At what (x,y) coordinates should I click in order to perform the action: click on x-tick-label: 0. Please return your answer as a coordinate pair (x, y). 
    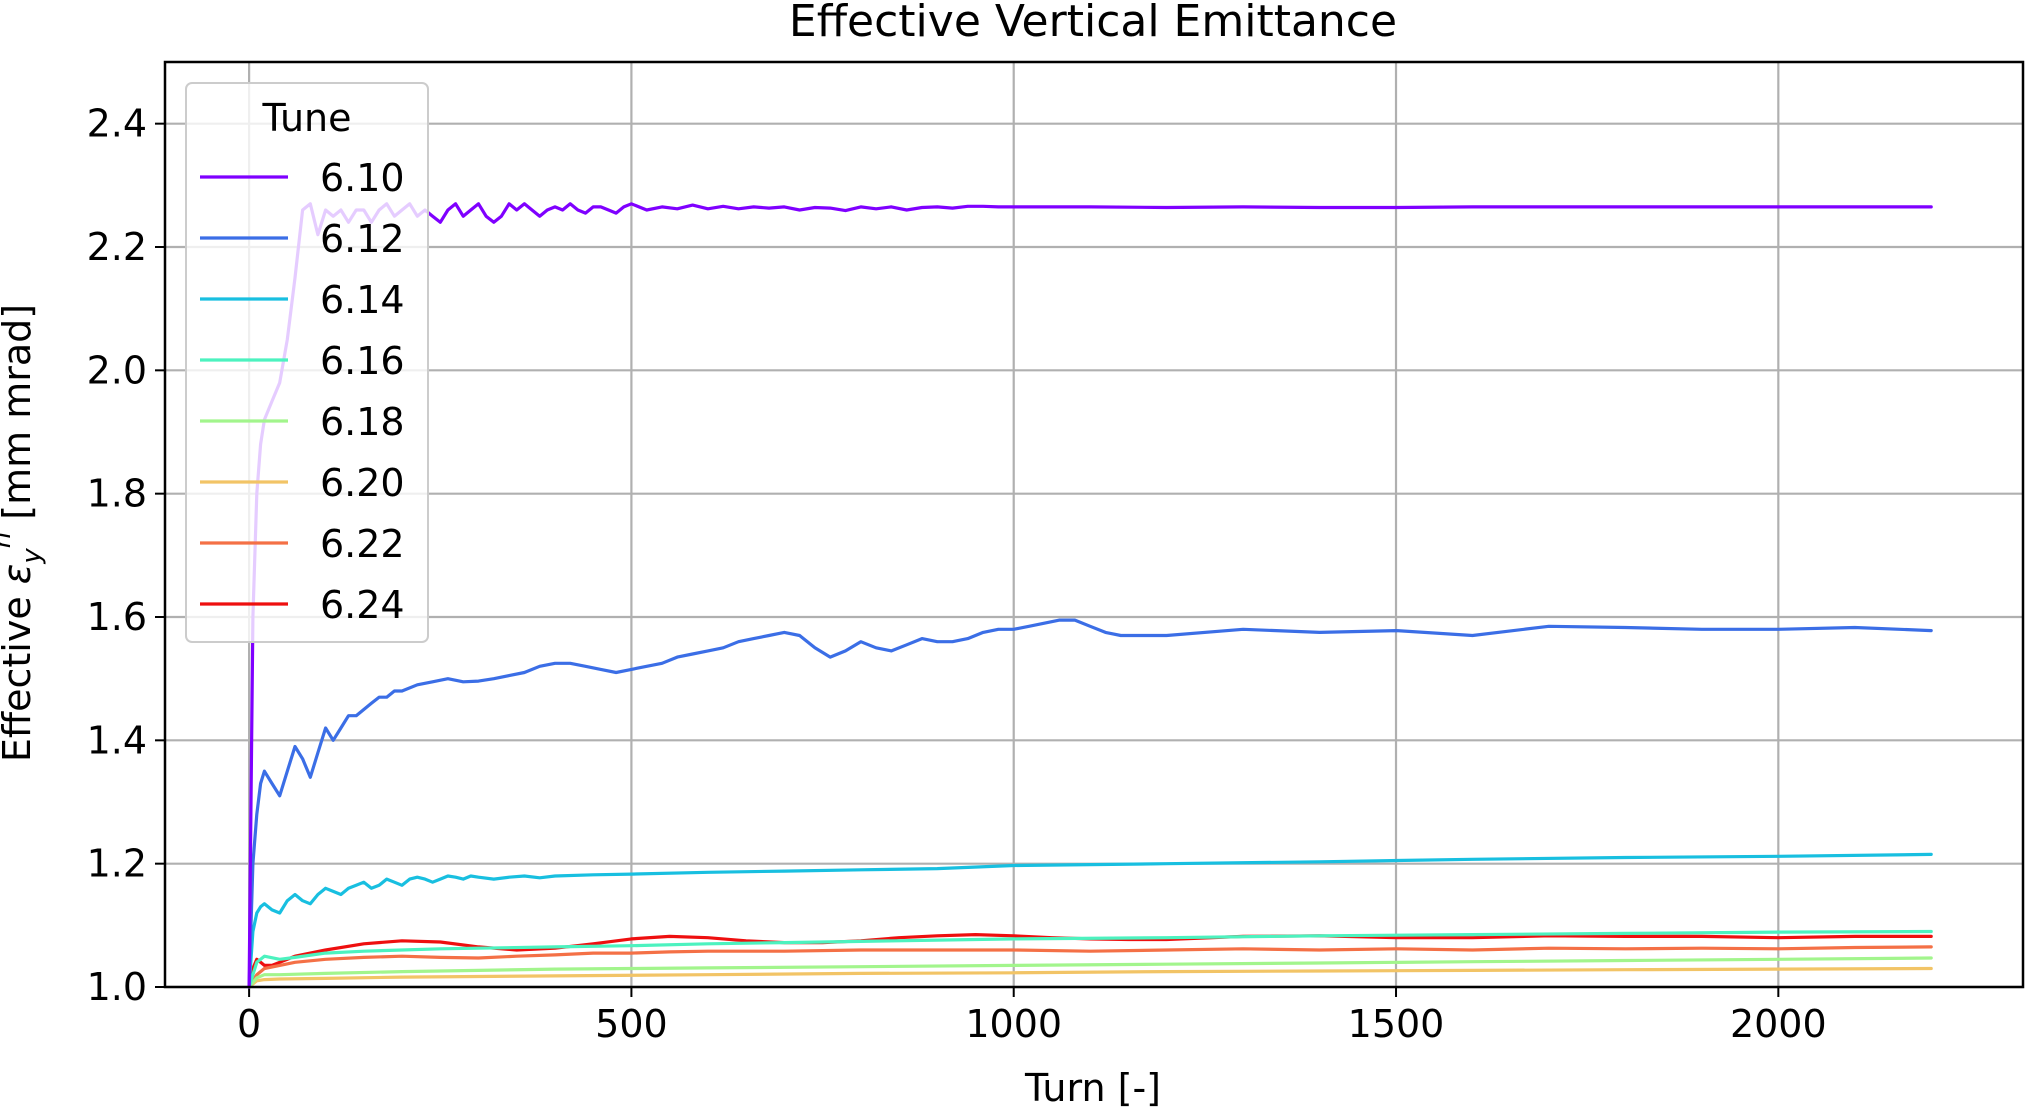
    Looking at the image, I should click on (249, 1024).